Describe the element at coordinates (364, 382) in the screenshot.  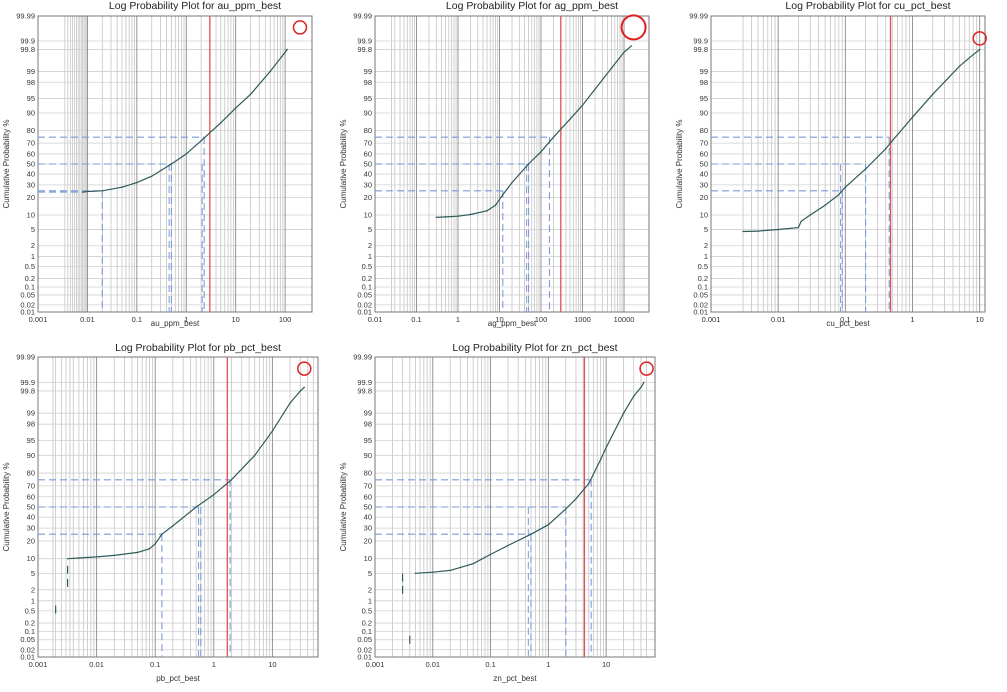
I see `y-tick-label: 99.9` at that location.